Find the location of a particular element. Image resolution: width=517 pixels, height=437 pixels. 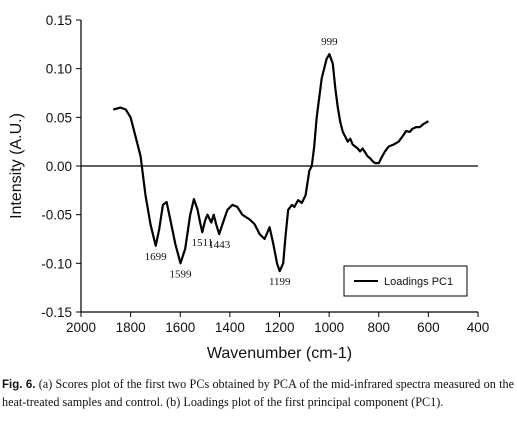

x-tick-label: 600 is located at coordinates (428, 327).